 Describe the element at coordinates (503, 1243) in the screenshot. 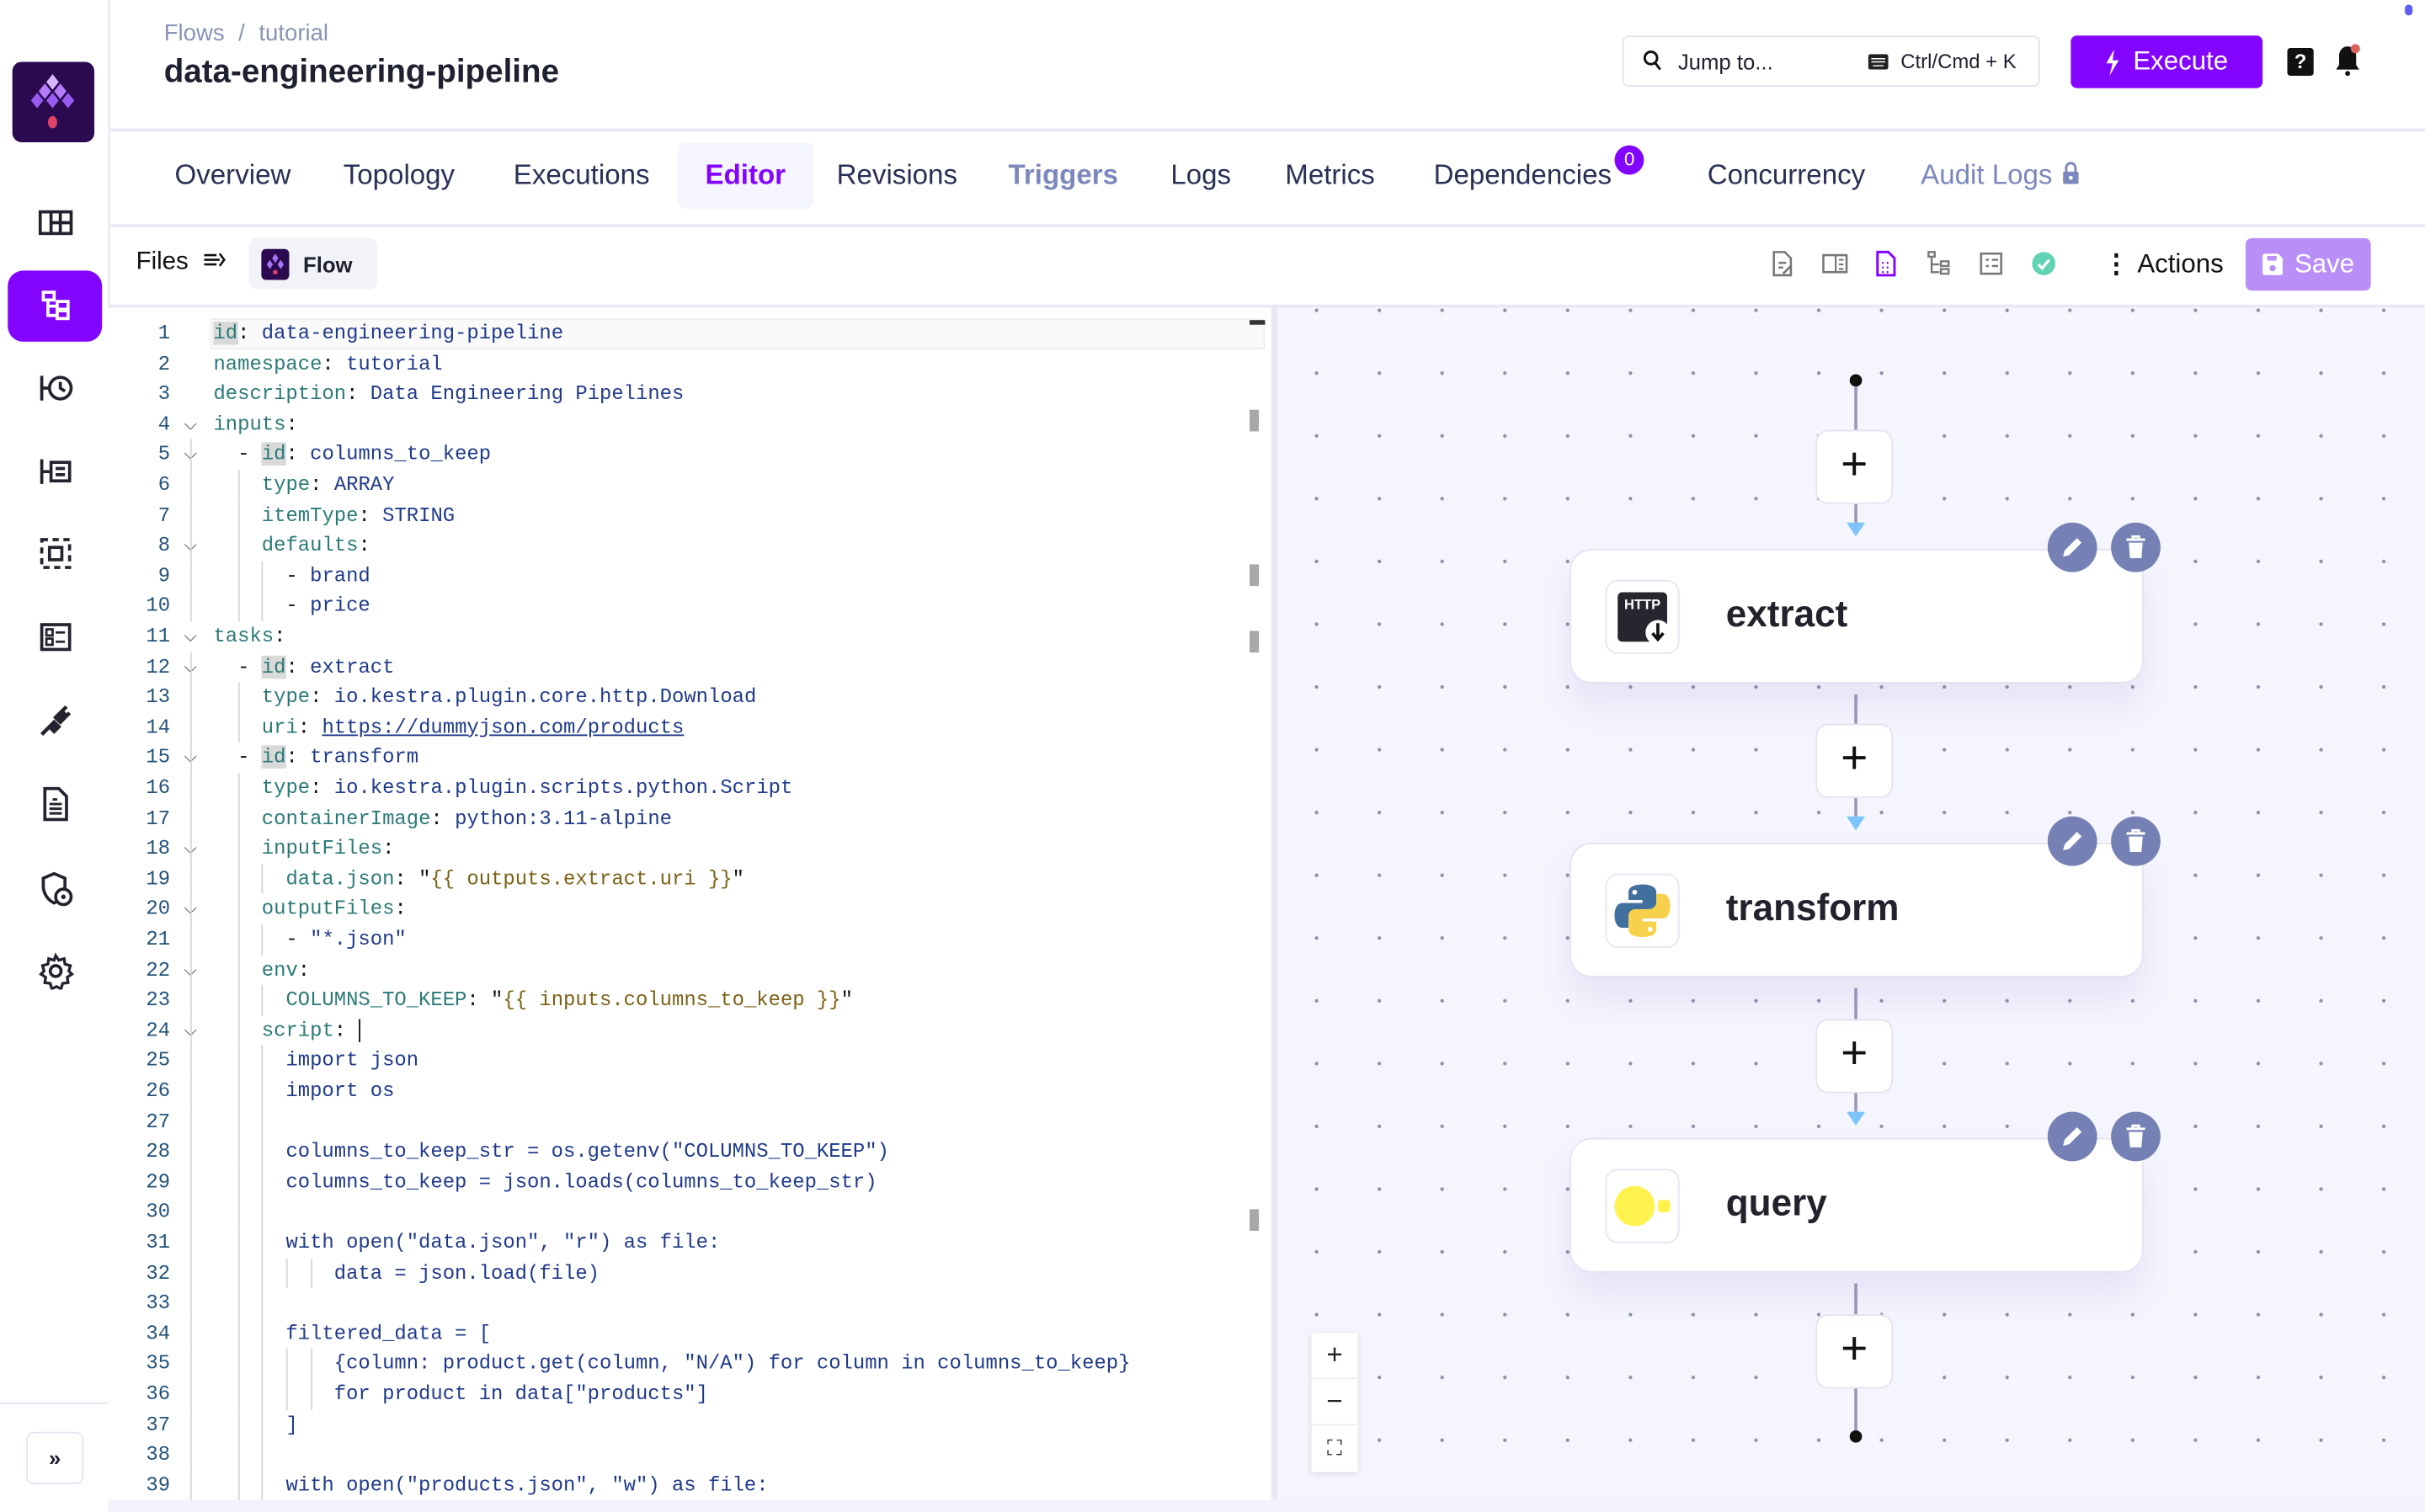

I see `code-token-c: with open("data.json", "r") as file:` at that location.